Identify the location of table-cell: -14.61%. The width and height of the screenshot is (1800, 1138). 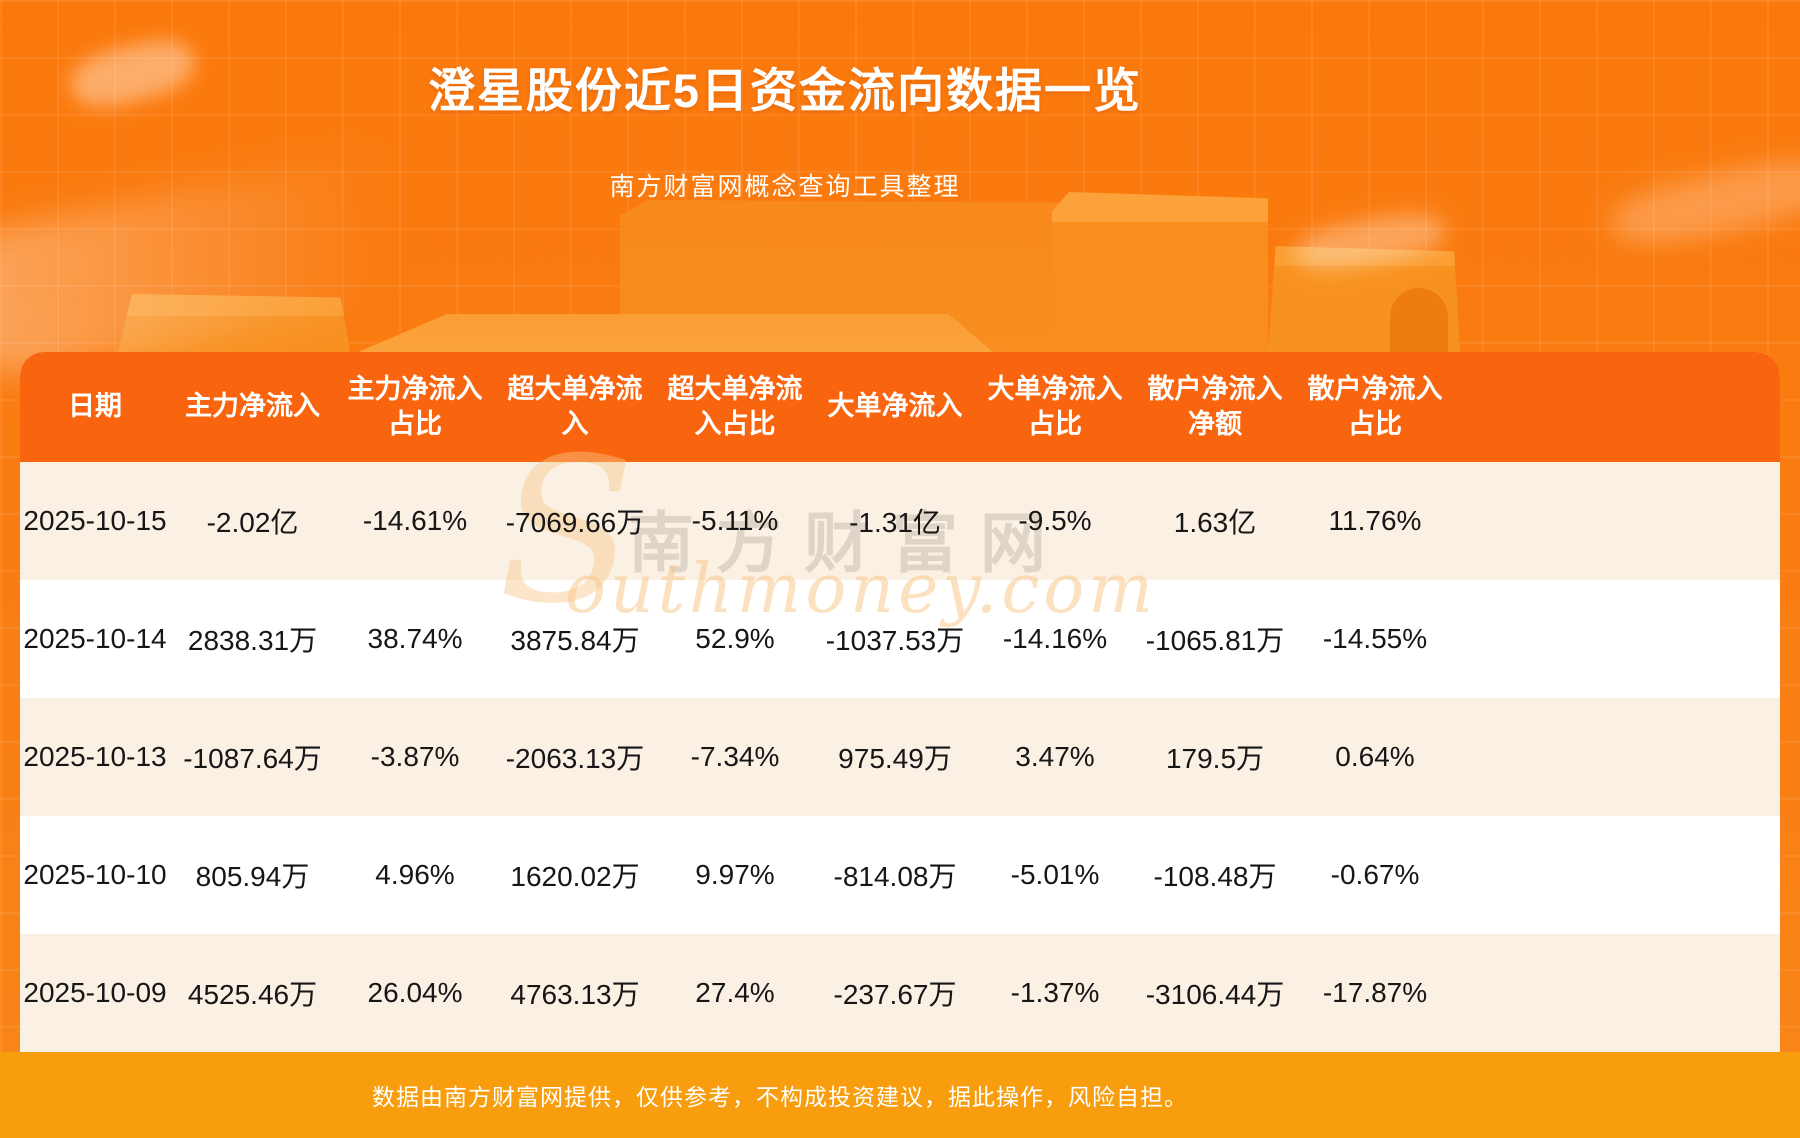
(415, 520).